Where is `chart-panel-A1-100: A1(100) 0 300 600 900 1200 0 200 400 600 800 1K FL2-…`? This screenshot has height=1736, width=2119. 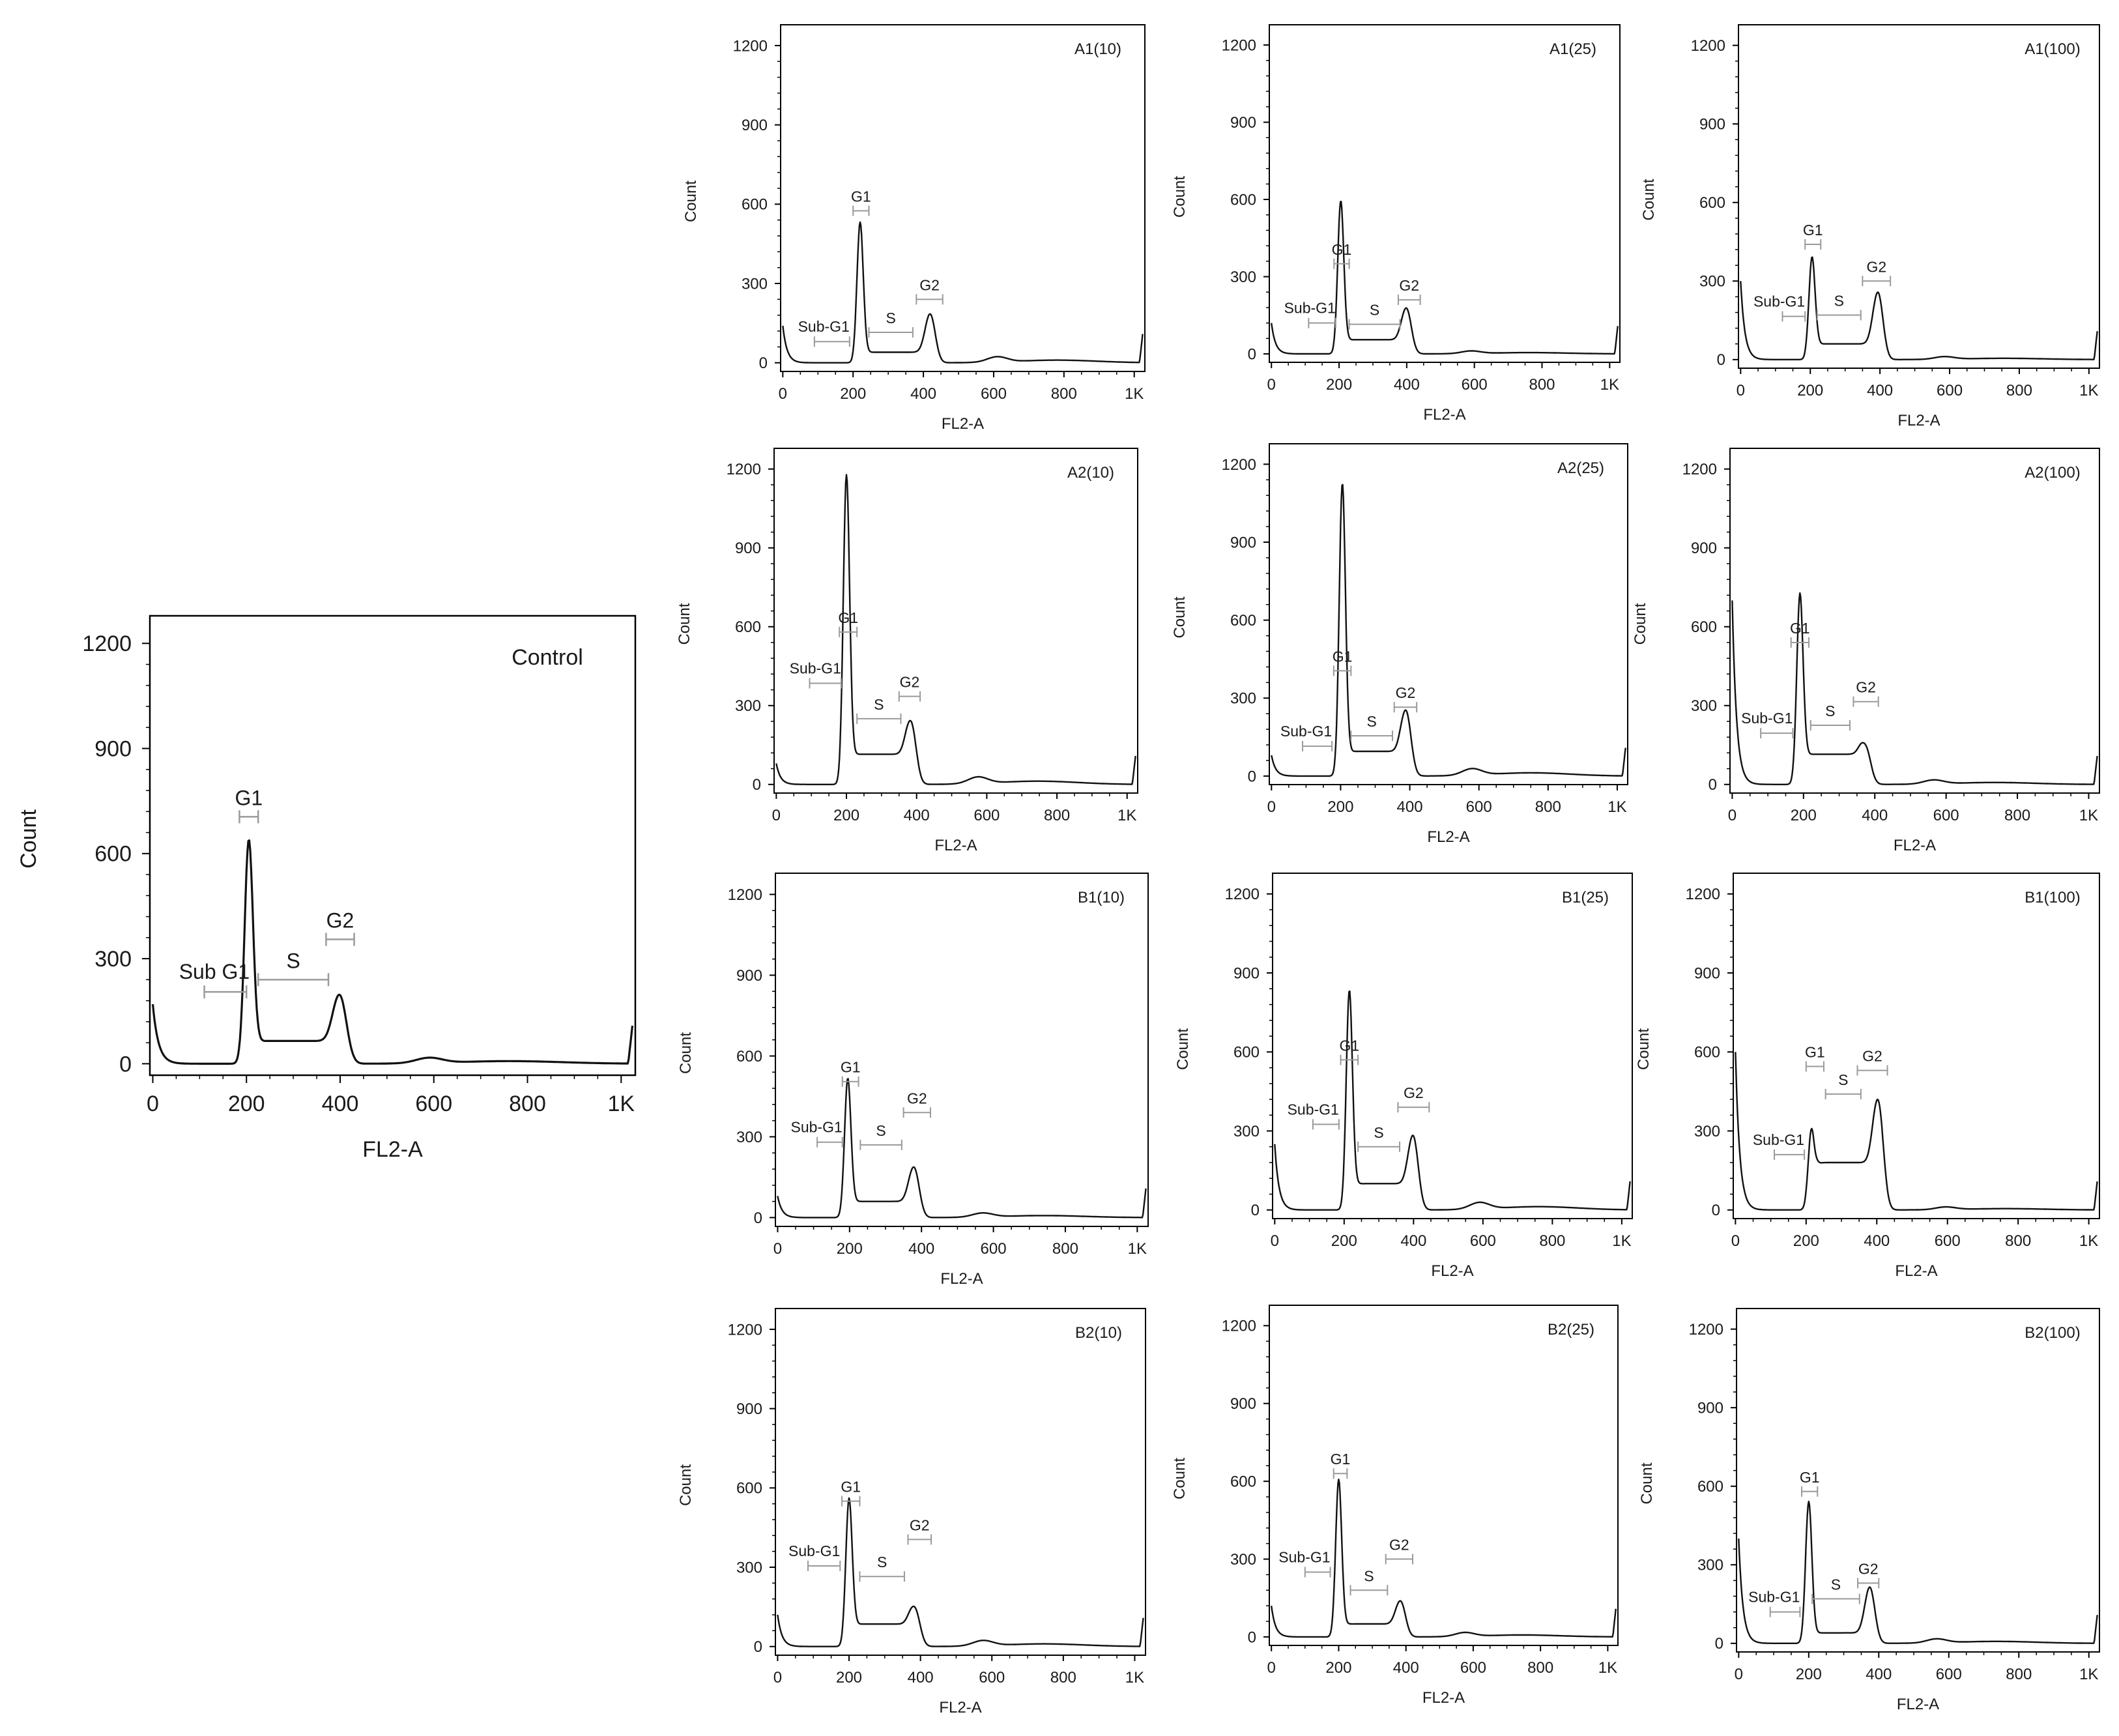 chart-panel-A1-100: A1(100) 0 300 600 900 1200 0 200 400 600 800 1K FL2-… is located at coordinates (1870, 226).